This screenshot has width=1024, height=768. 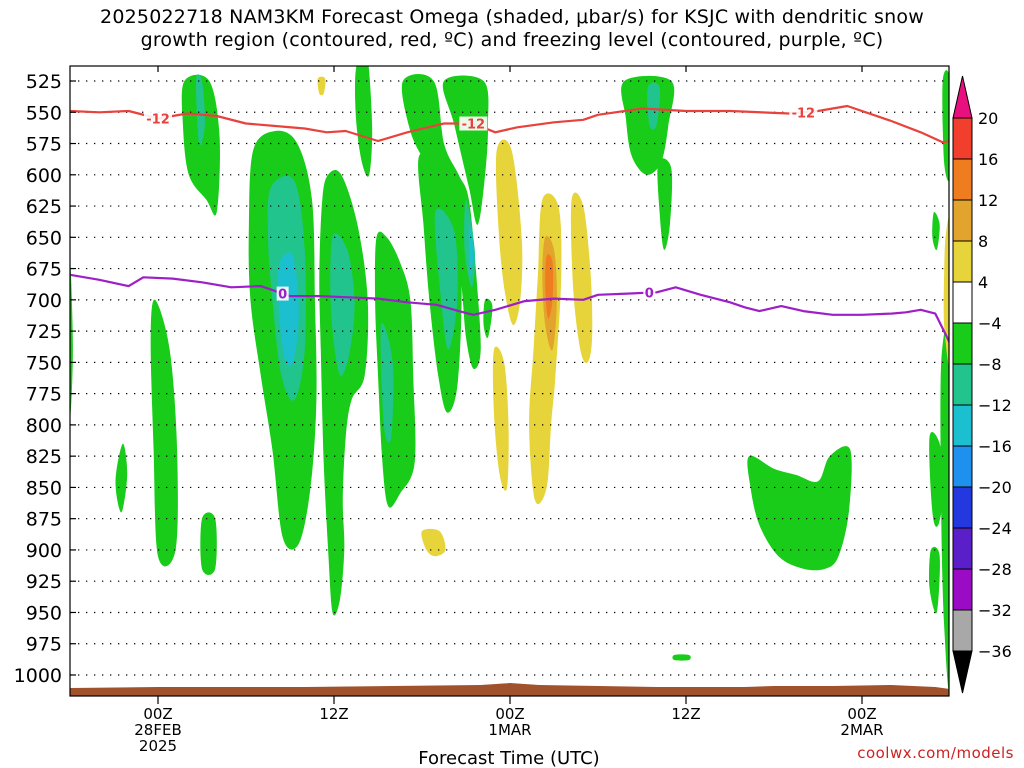 What do you see at coordinates (935, 753) in the screenshot?
I see `credit-text: coolwx.com/models` at bounding box center [935, 753].